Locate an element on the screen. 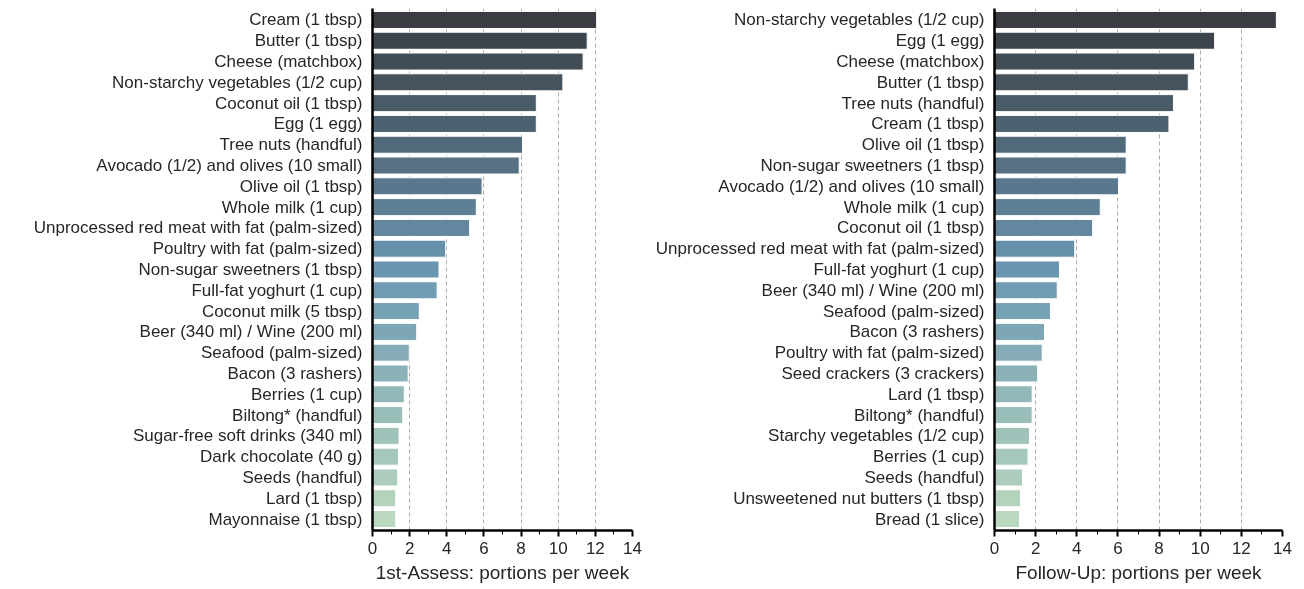  x-axis-title: Follow-Up: portions per week is located at coordinates (1139, 572).